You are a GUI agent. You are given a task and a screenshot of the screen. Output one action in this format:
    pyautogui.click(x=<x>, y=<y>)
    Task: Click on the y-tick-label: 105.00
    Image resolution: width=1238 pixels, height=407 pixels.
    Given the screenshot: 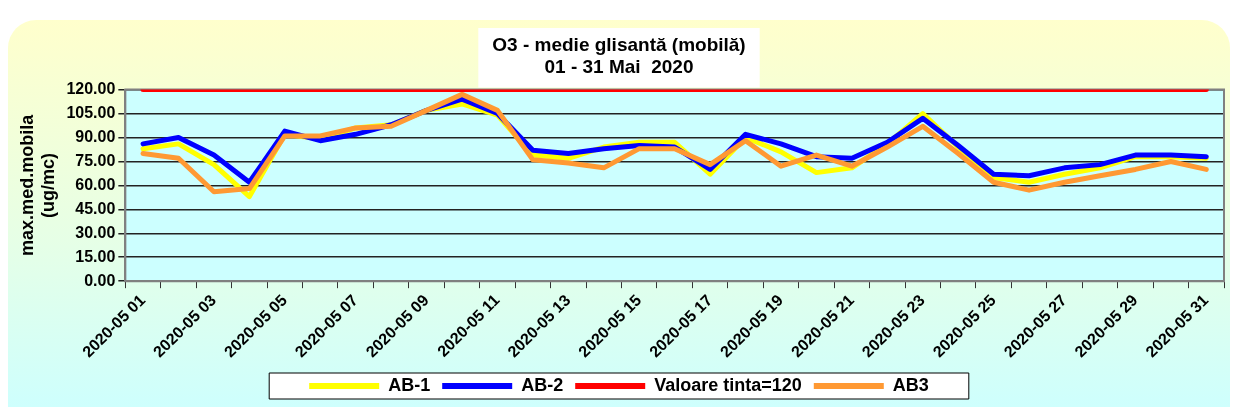 What is the action you would take?
    pyautogui.click(x=91, y=112)
    